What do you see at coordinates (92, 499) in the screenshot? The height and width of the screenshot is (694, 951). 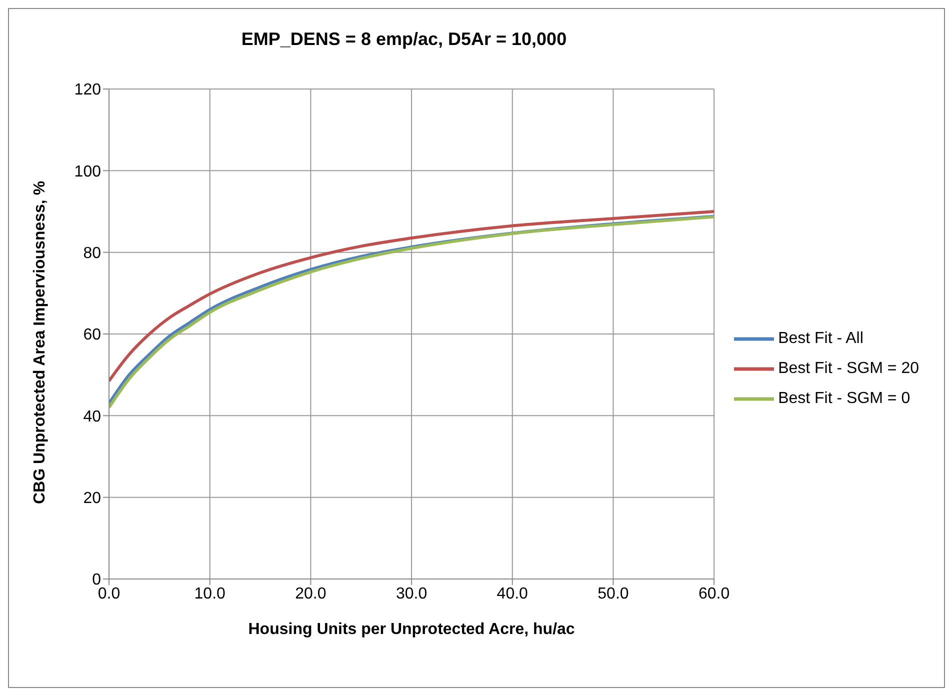 I see `y-tick-label: 20` at bounding box center [92, 499].